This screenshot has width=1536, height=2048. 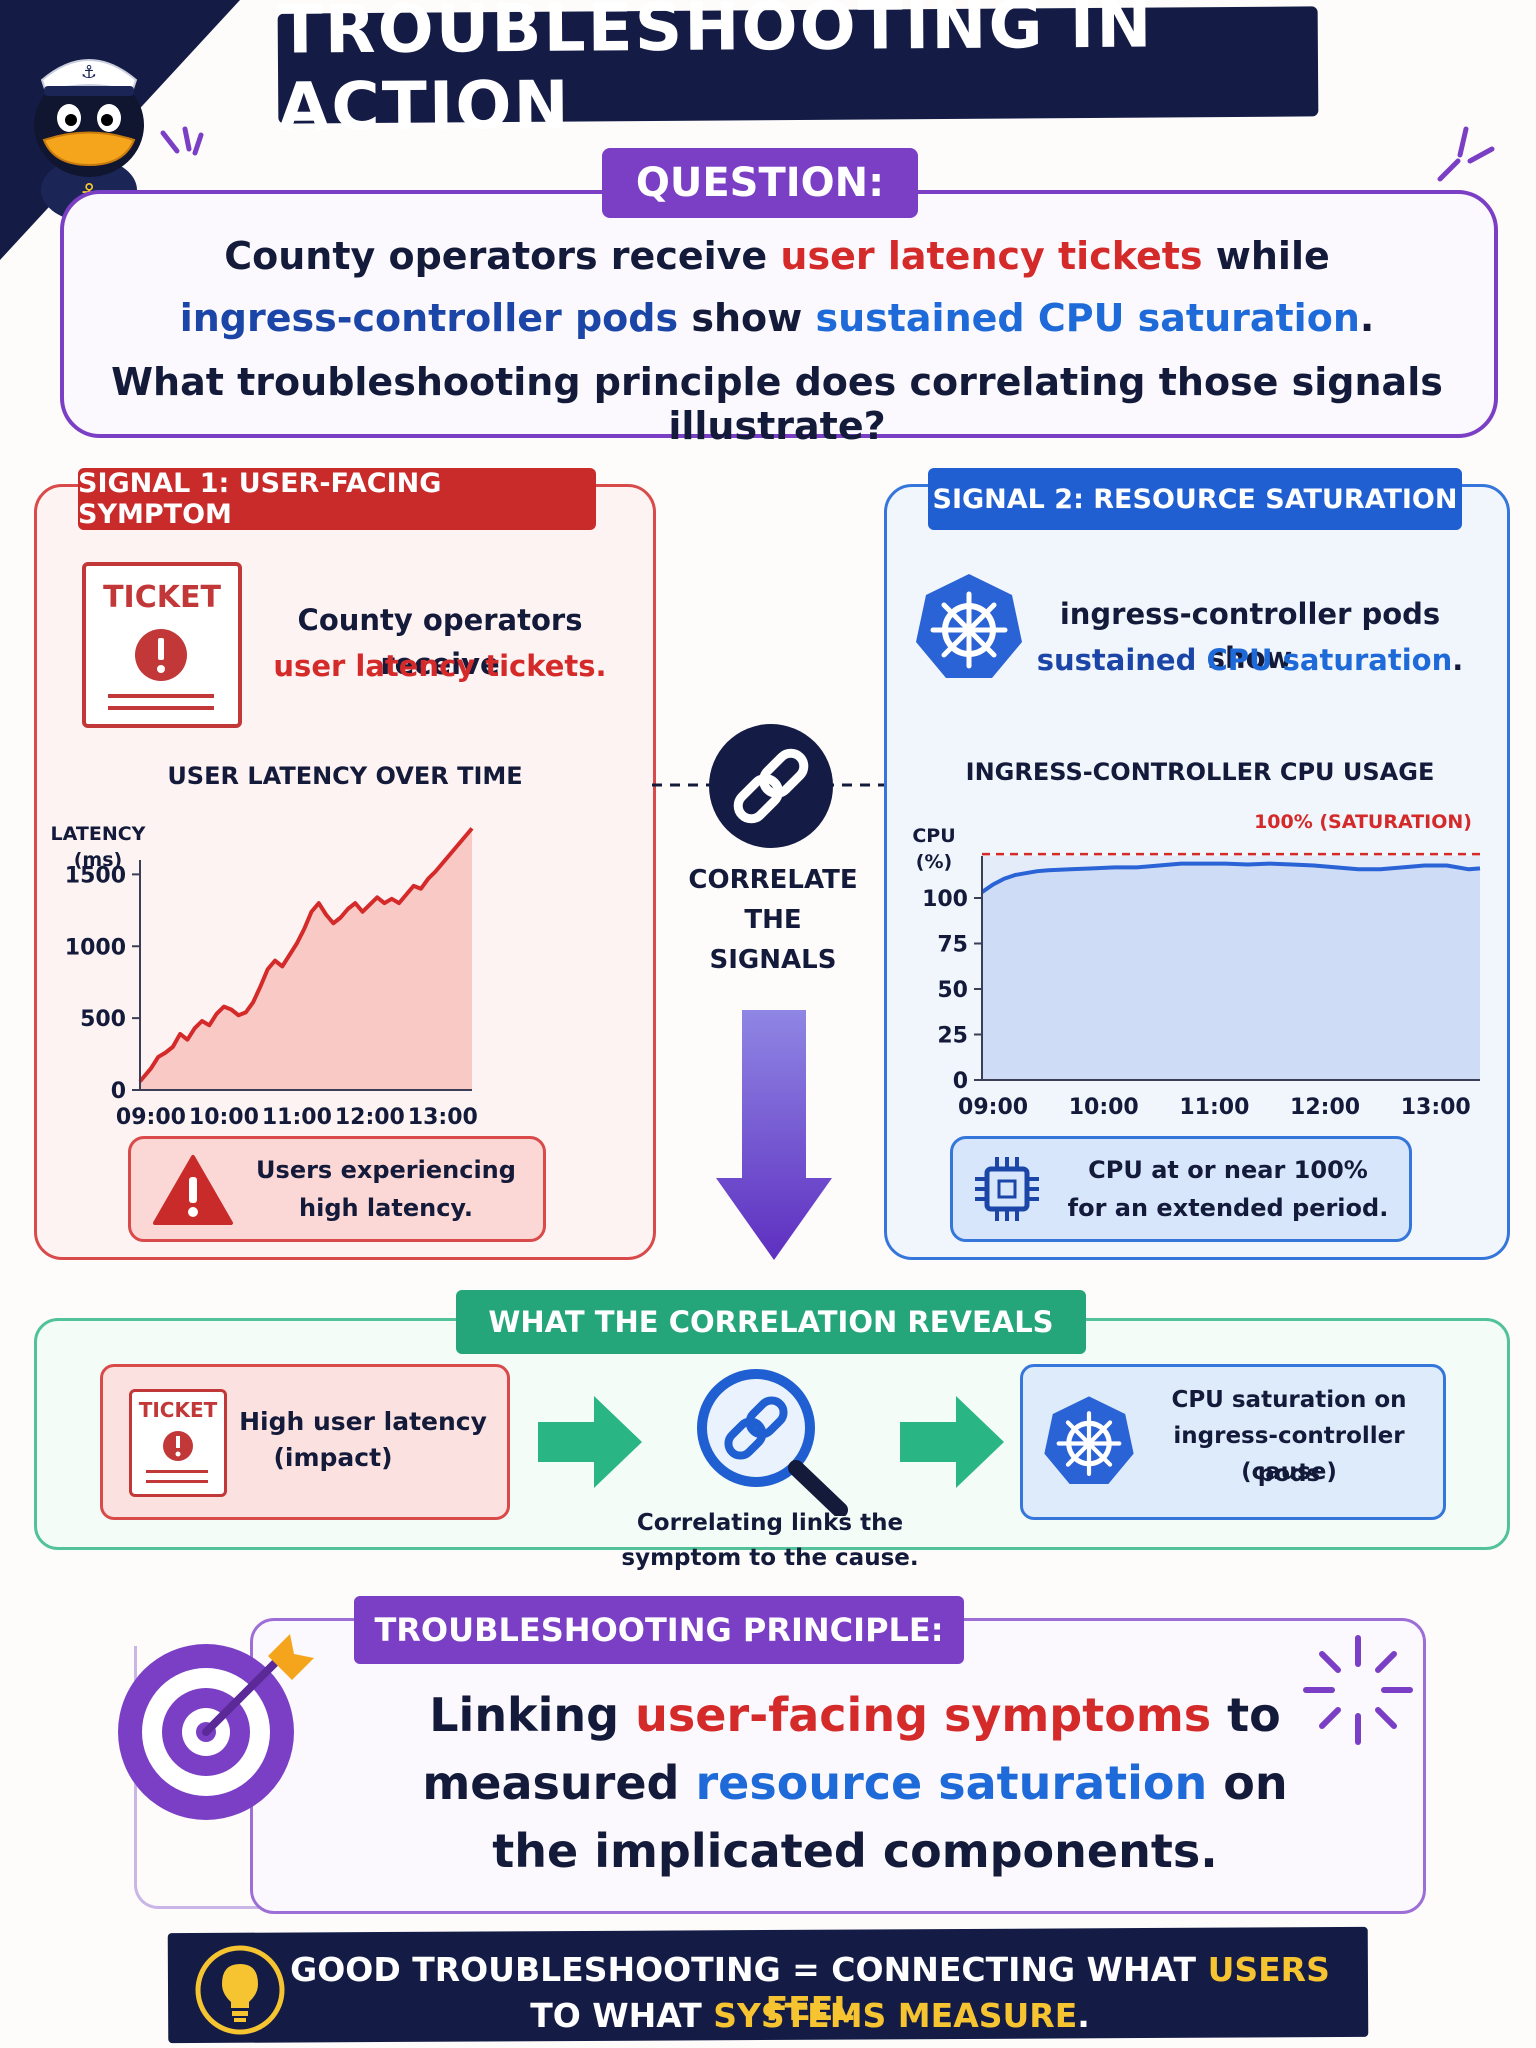 I want to click on y-tick-label: 1500, so click(x=95, y=875).